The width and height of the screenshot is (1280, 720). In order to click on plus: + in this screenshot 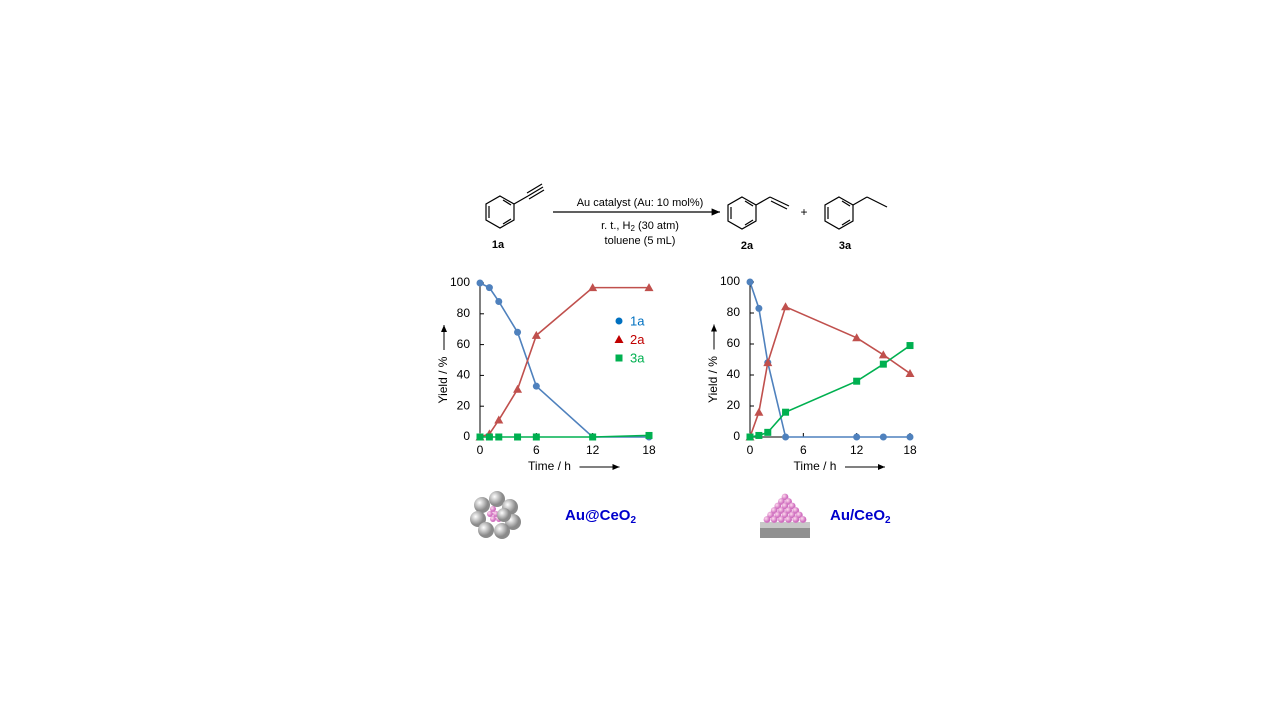, I will do `click(803, 212)`.